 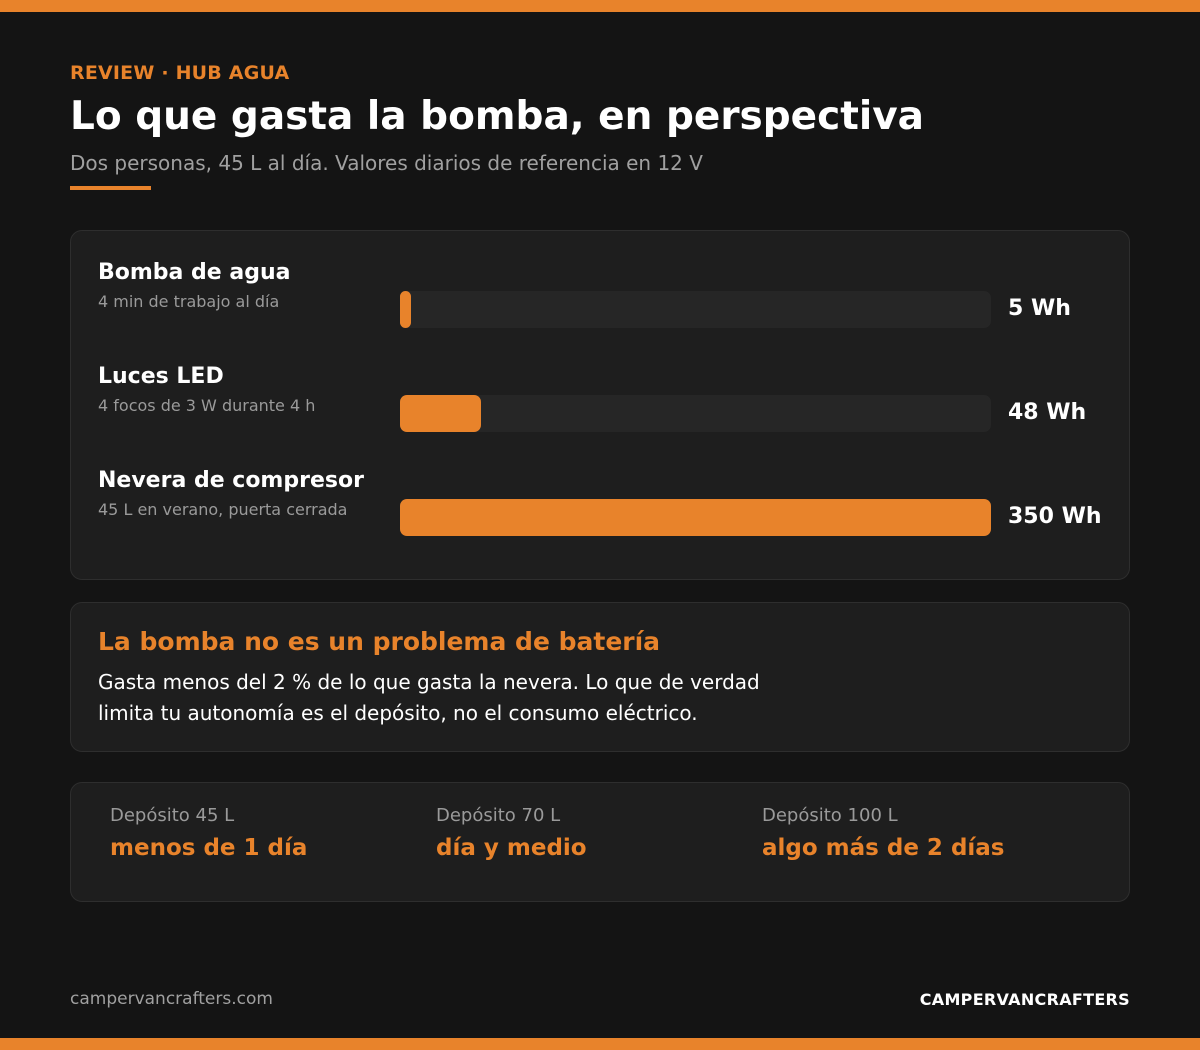 What do you see at coordinates (194, 272) in the screenshot?
I see `bar-category-label: Bomba de agua` at bounding box center [194, 272].